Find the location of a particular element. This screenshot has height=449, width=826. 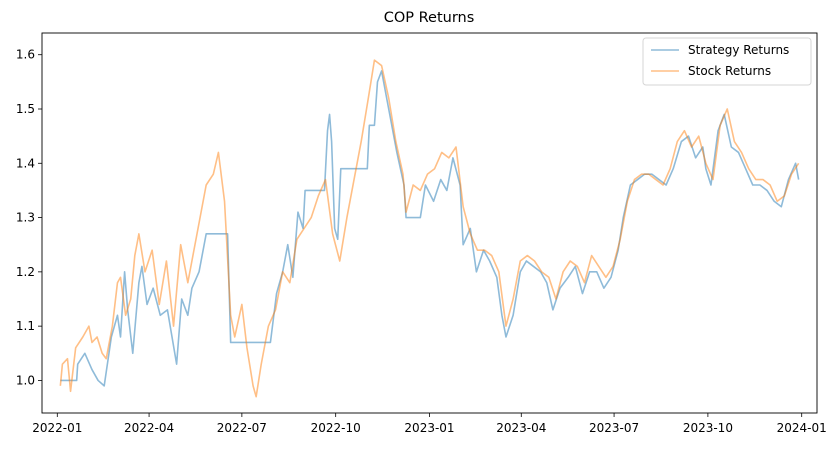

y-tick-label: 1.3 is located at coordinates (25, 218).